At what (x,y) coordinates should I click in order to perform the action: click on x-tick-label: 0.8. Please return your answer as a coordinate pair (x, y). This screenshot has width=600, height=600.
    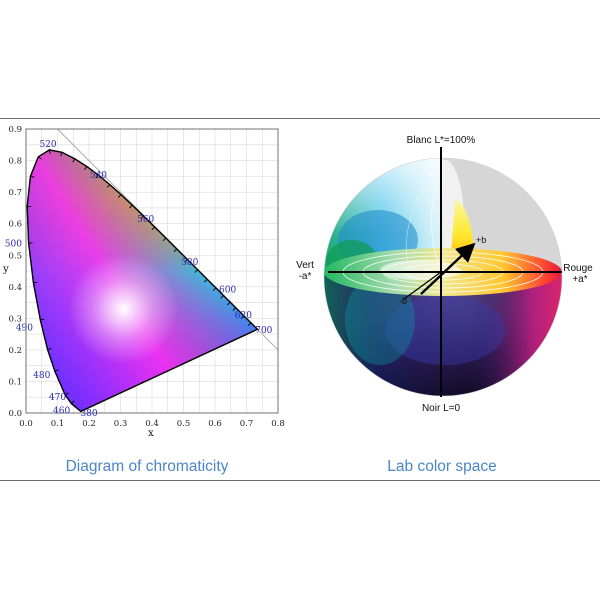
    Looking at the image, I should click on (278, 424).